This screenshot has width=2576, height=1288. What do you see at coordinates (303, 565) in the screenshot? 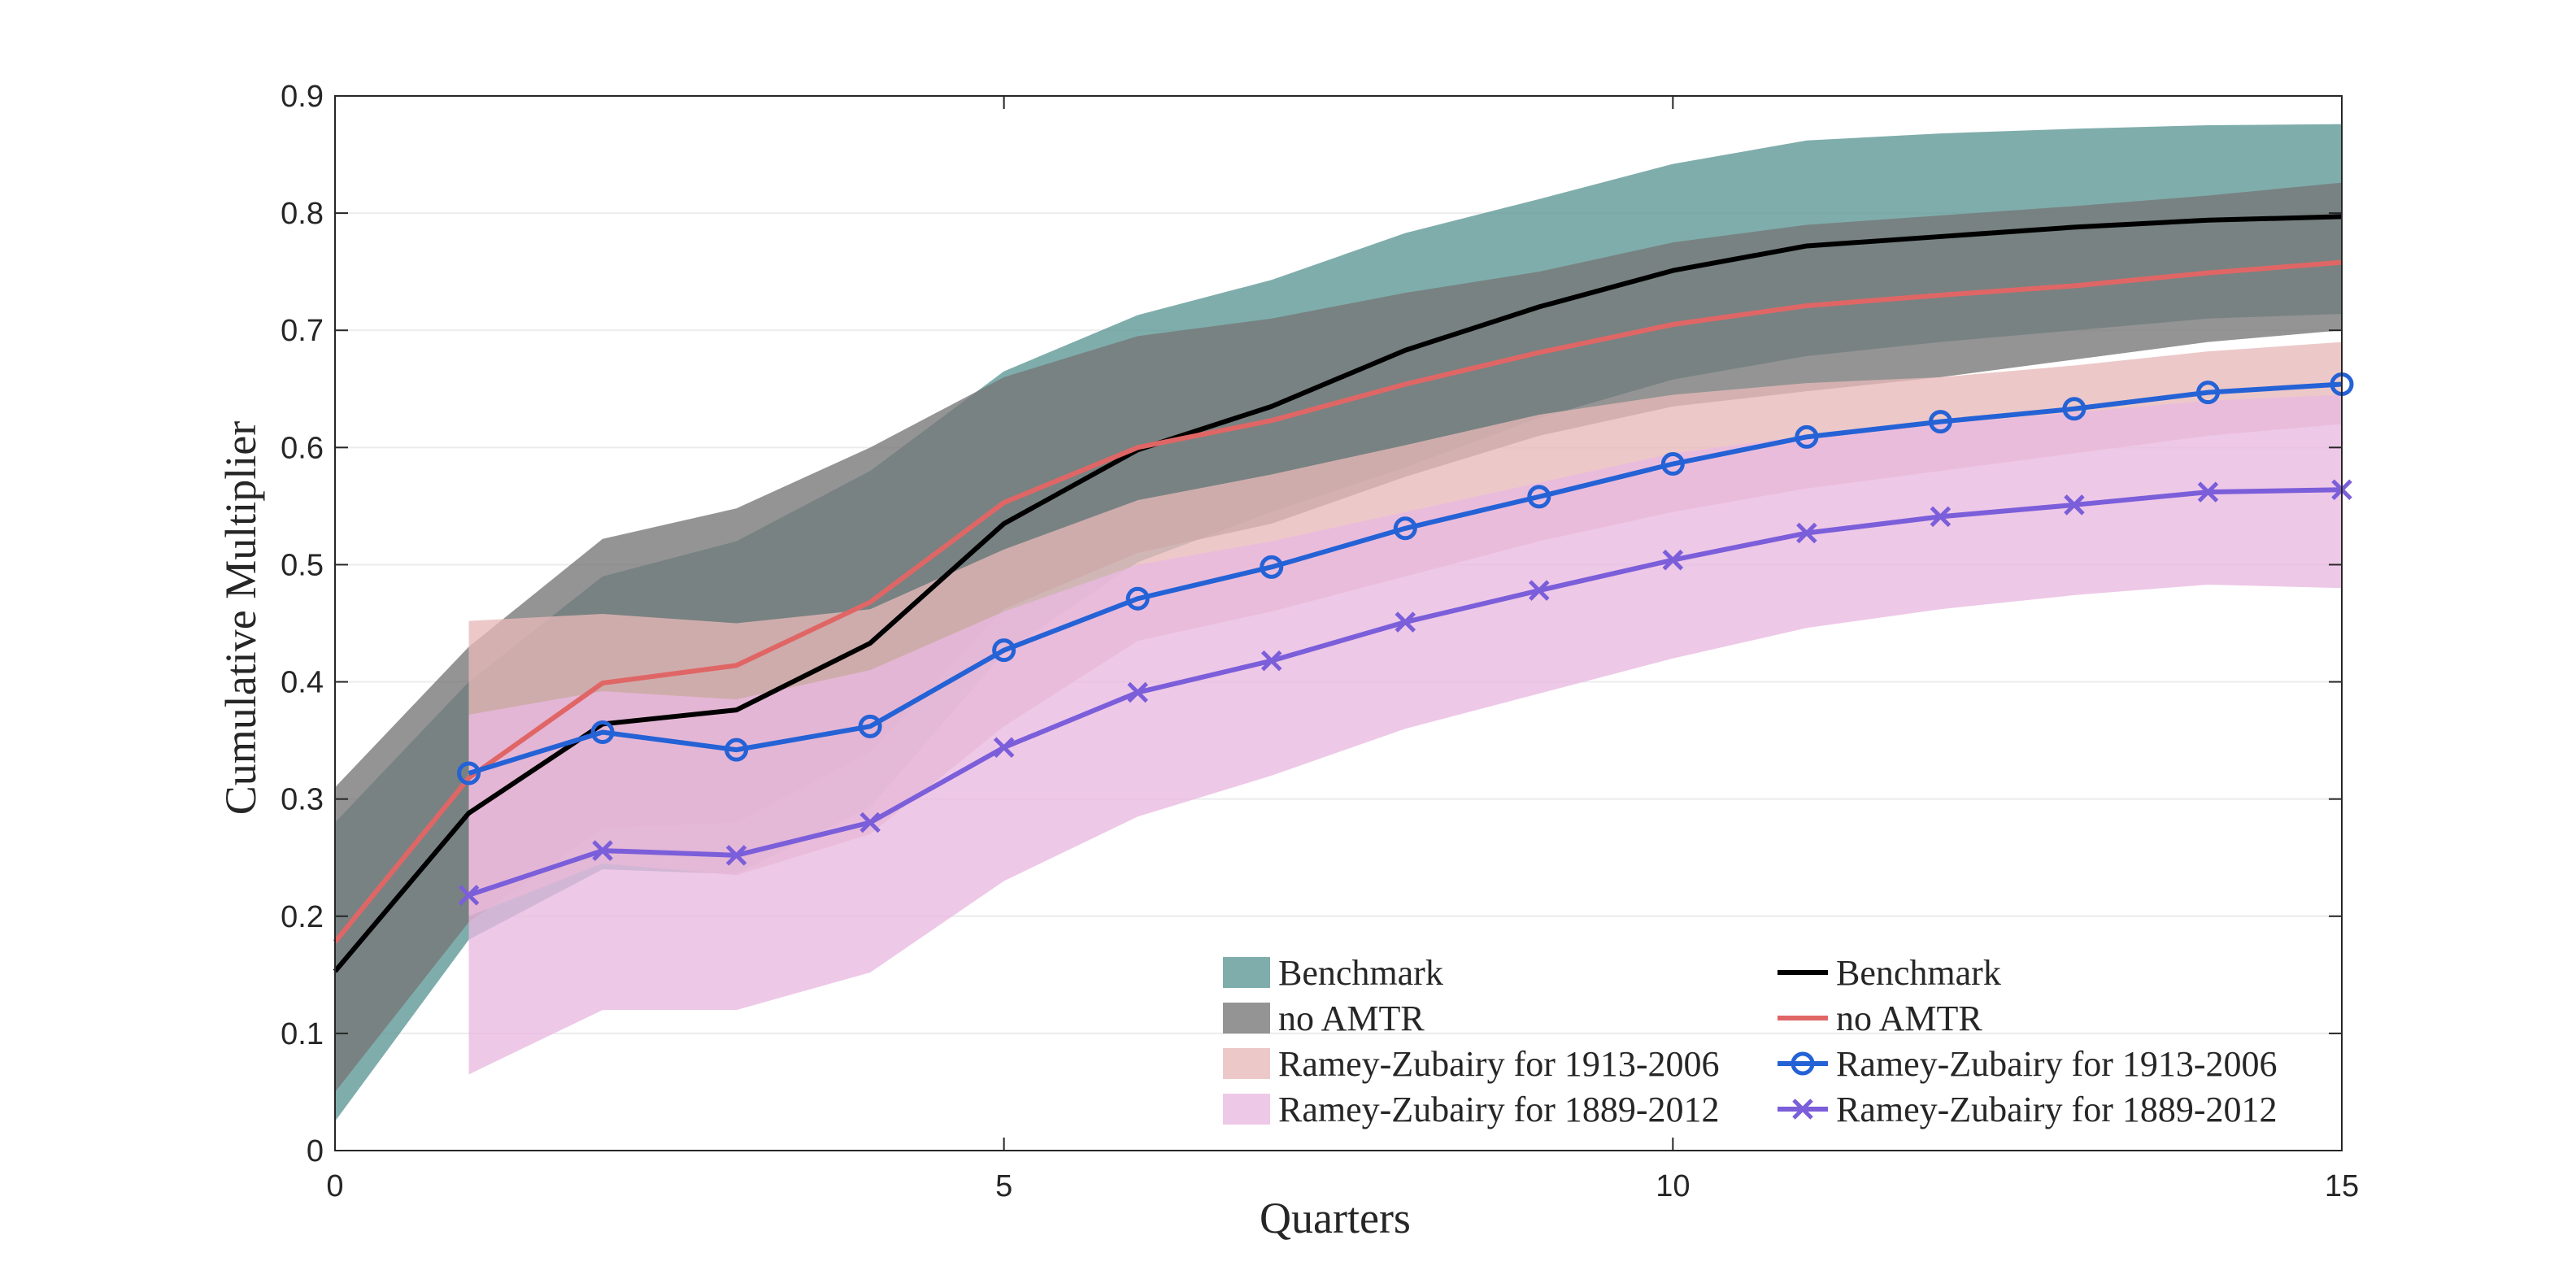
I see `y-tick-label-5: 0.5` at bounding box center [303, 565].